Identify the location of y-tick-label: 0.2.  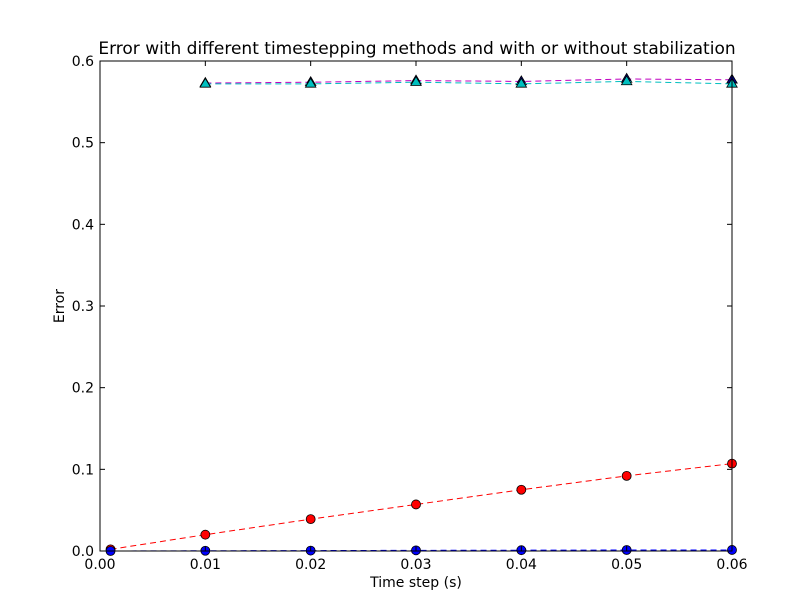
(83, 389).